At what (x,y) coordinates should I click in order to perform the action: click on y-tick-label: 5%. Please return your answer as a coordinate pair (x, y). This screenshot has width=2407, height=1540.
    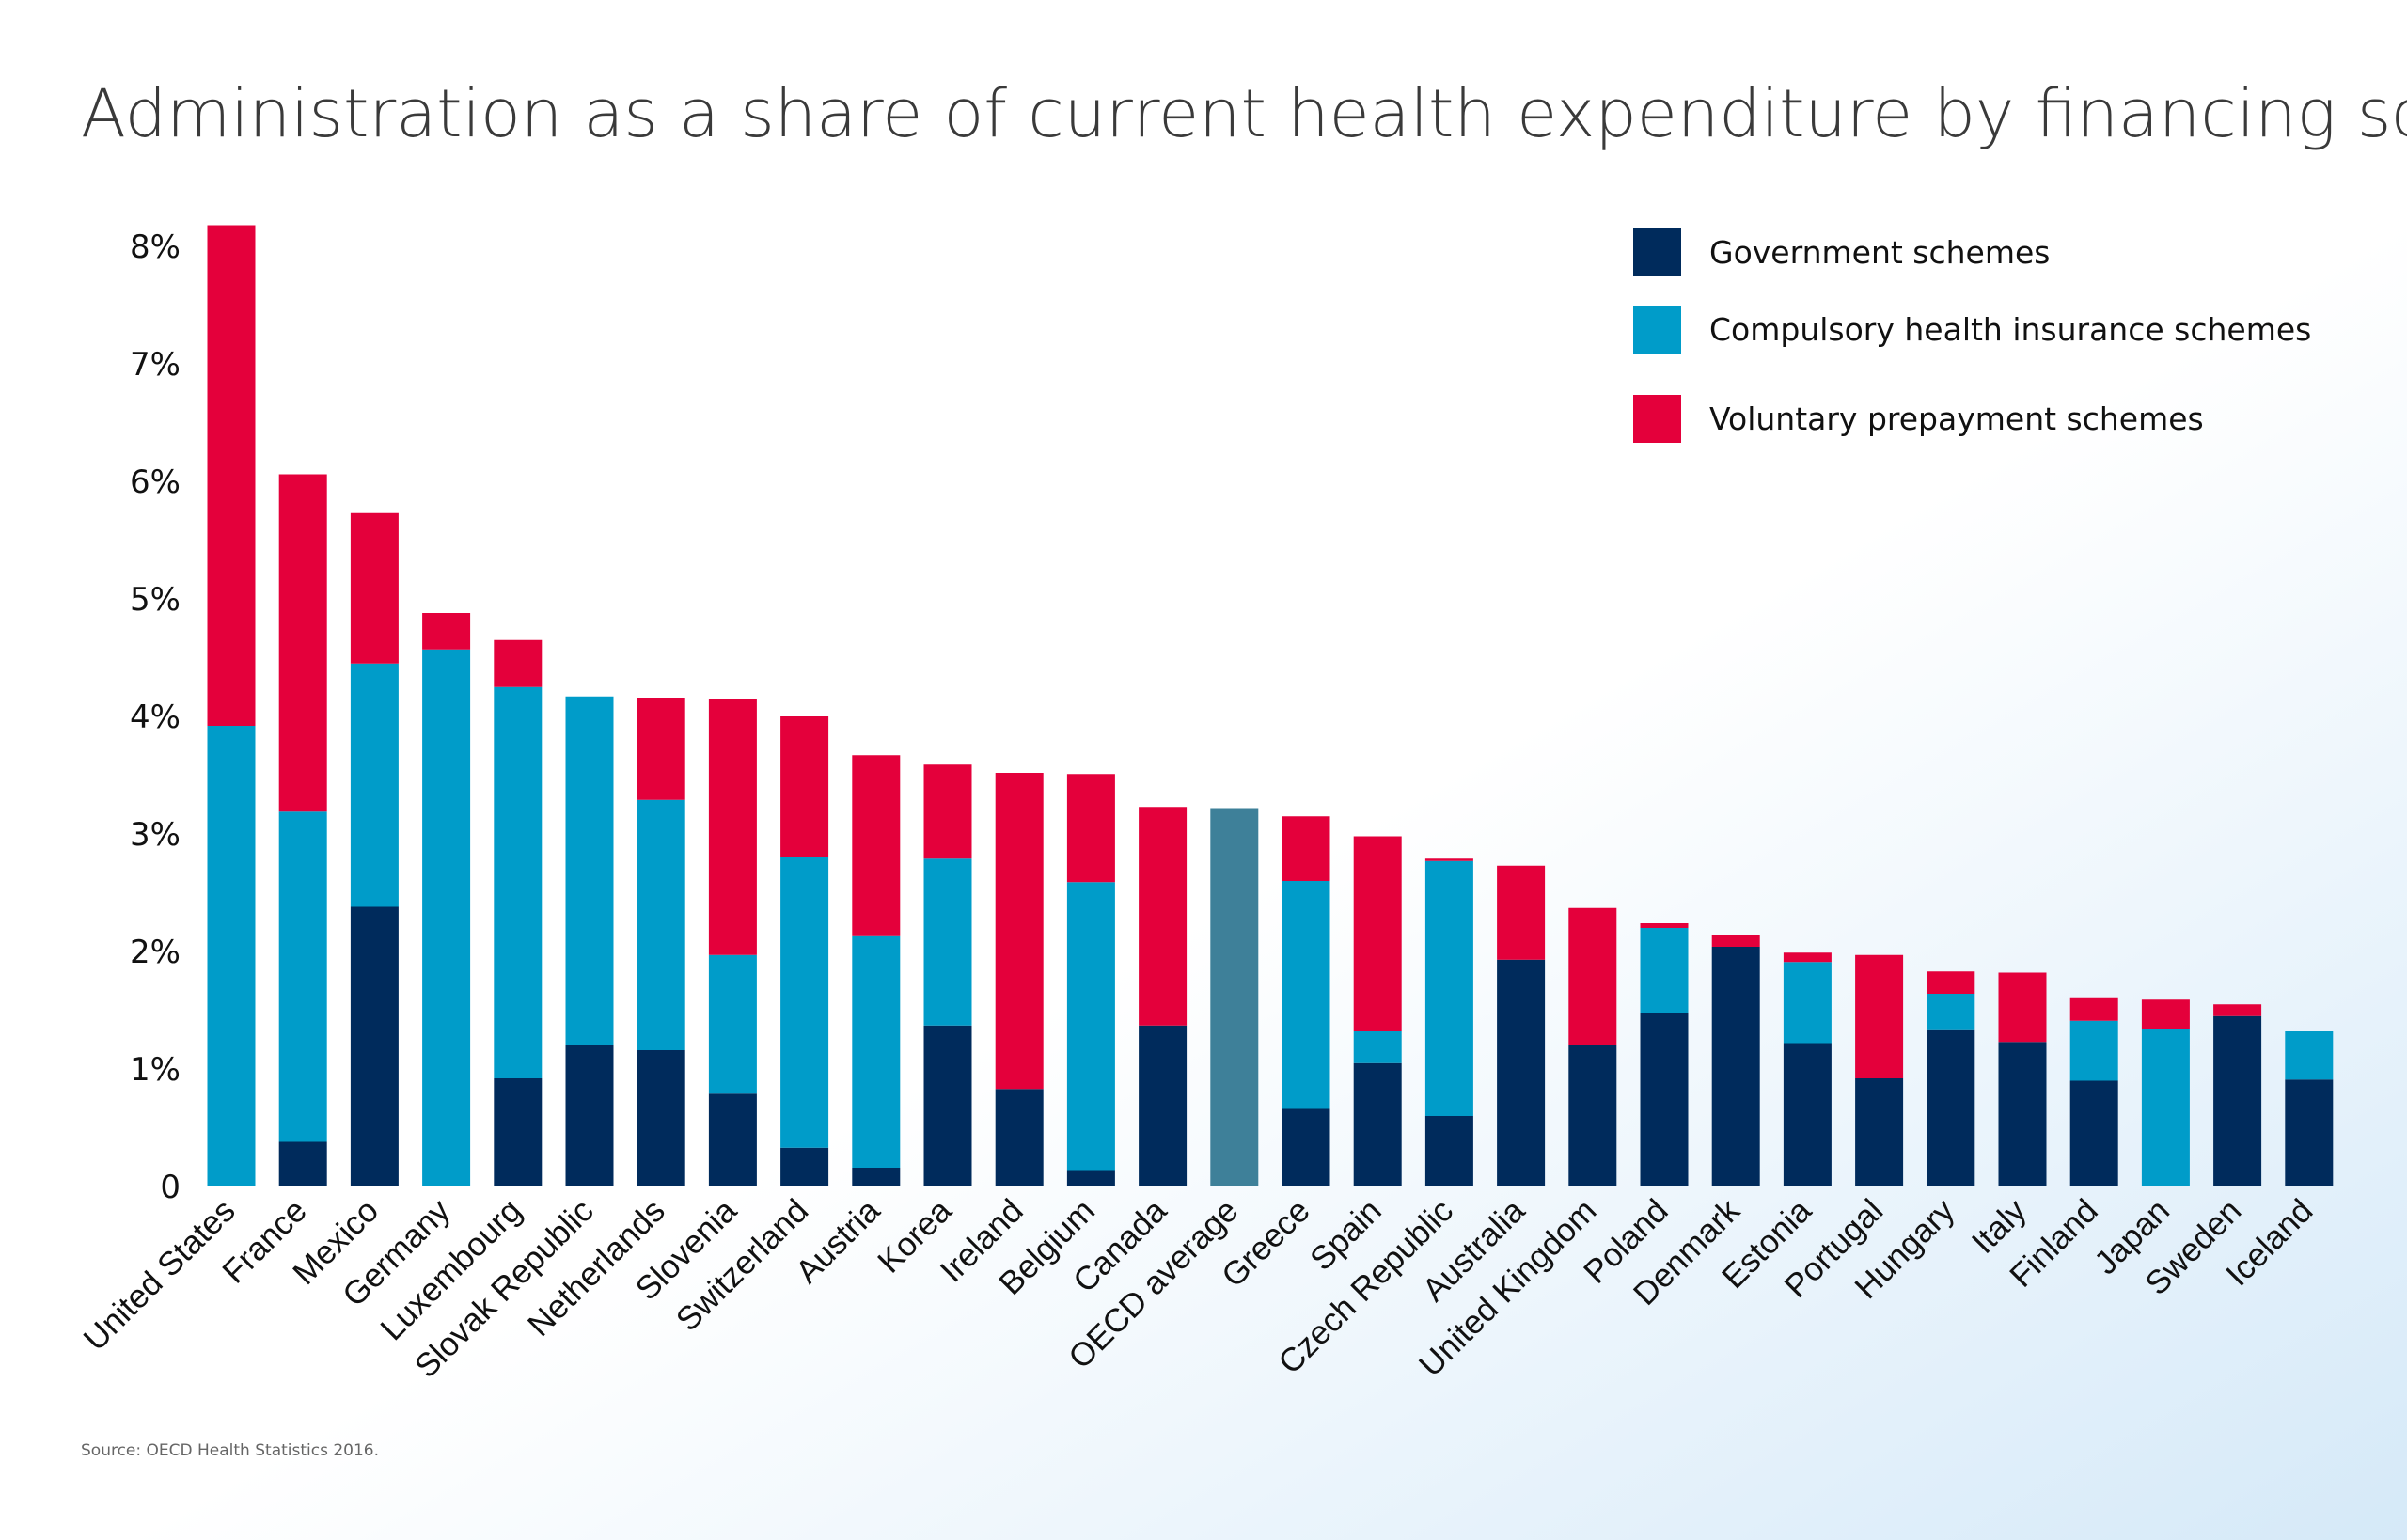
    Looking at the image, I should click on (155, 600).